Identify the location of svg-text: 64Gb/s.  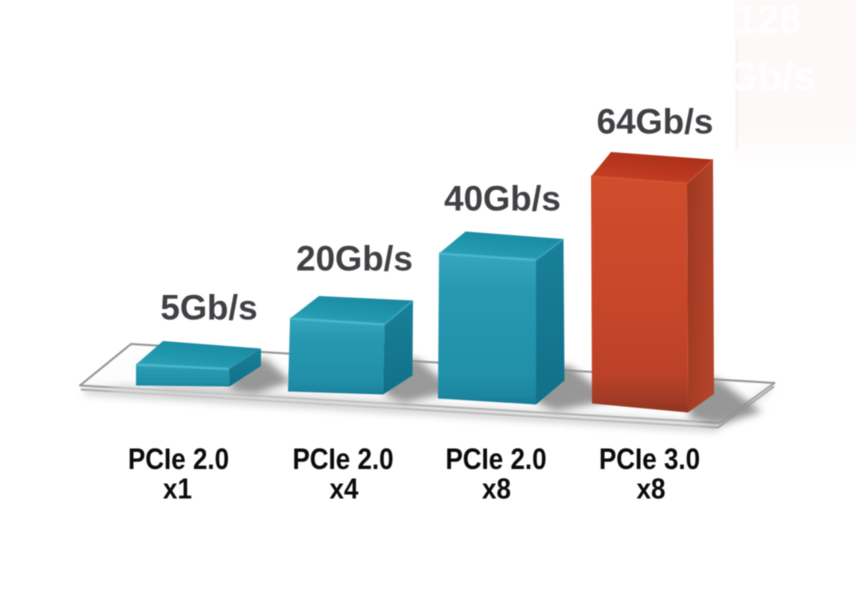
(655, 122).